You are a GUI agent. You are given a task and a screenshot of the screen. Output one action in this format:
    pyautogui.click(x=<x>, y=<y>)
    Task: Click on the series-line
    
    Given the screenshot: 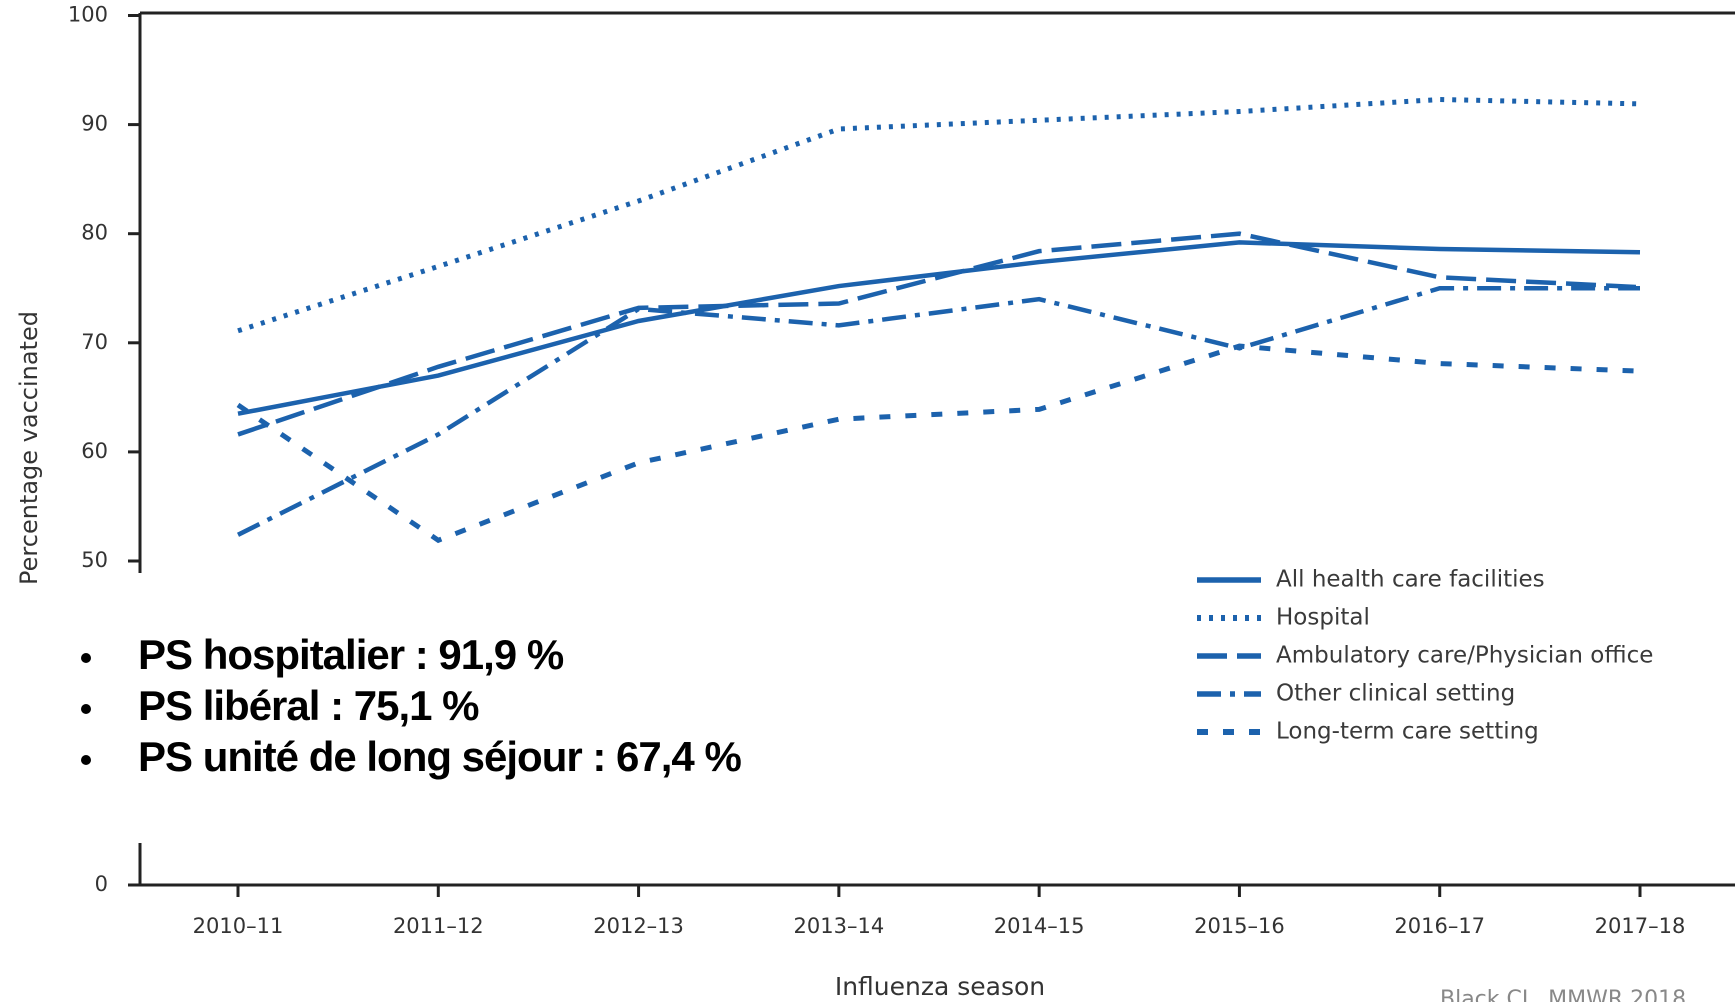 What is the action you would take?
    pyautogui.click(x=939, y=328)
    